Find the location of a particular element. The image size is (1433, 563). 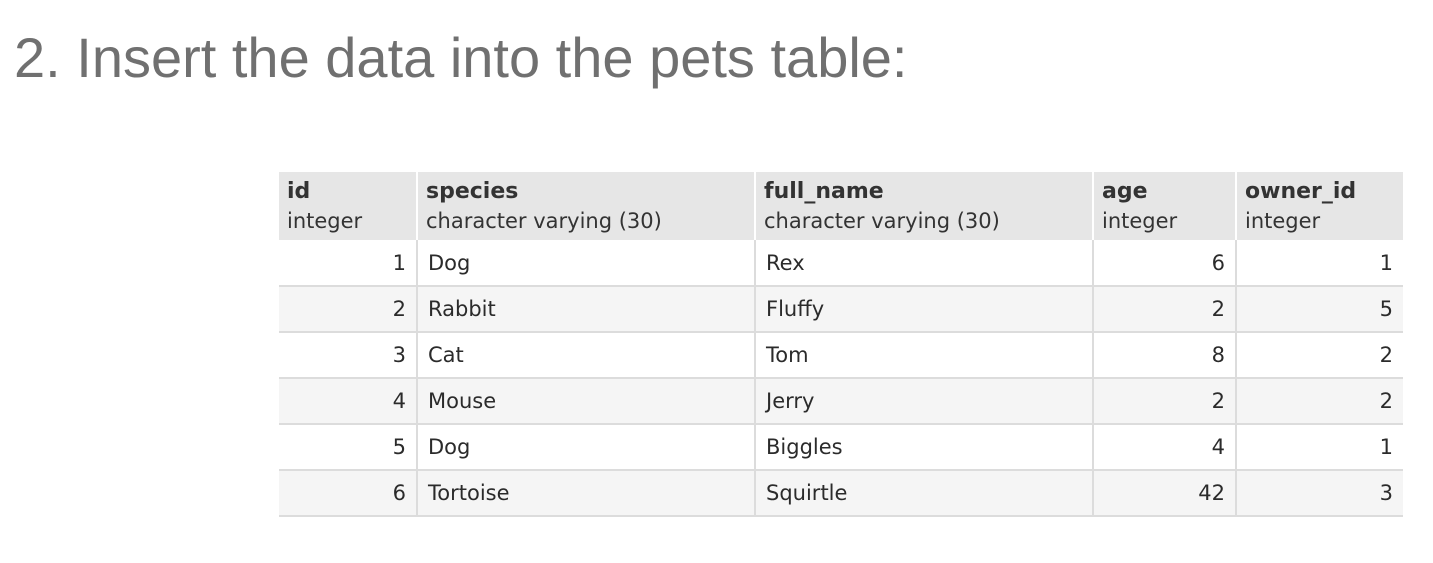

cell-species: Rabbit is located at coordinates (586, 309).